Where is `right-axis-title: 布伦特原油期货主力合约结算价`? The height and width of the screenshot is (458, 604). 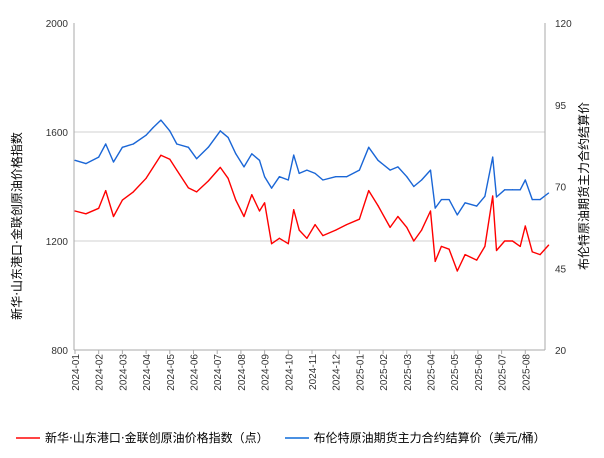 right-axis-title: 布伦特原油期货主力合约结算价 is located at coordinates (583, 186).